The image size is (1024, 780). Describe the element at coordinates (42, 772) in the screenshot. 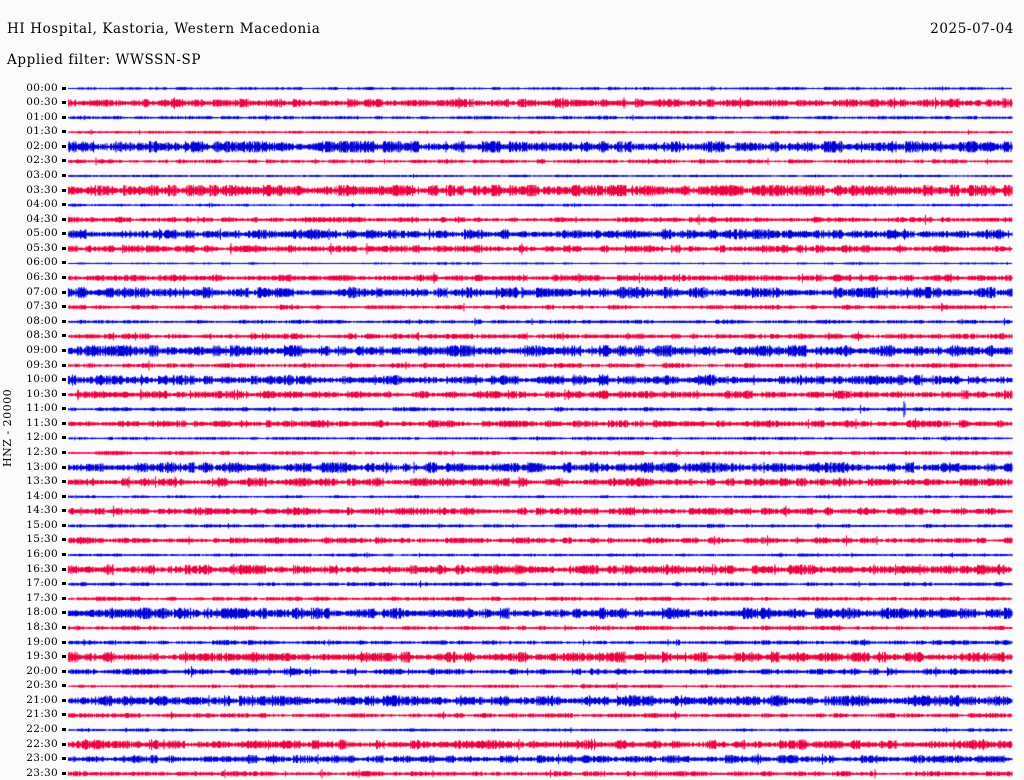

I see `time-label: 23:30` at that location.